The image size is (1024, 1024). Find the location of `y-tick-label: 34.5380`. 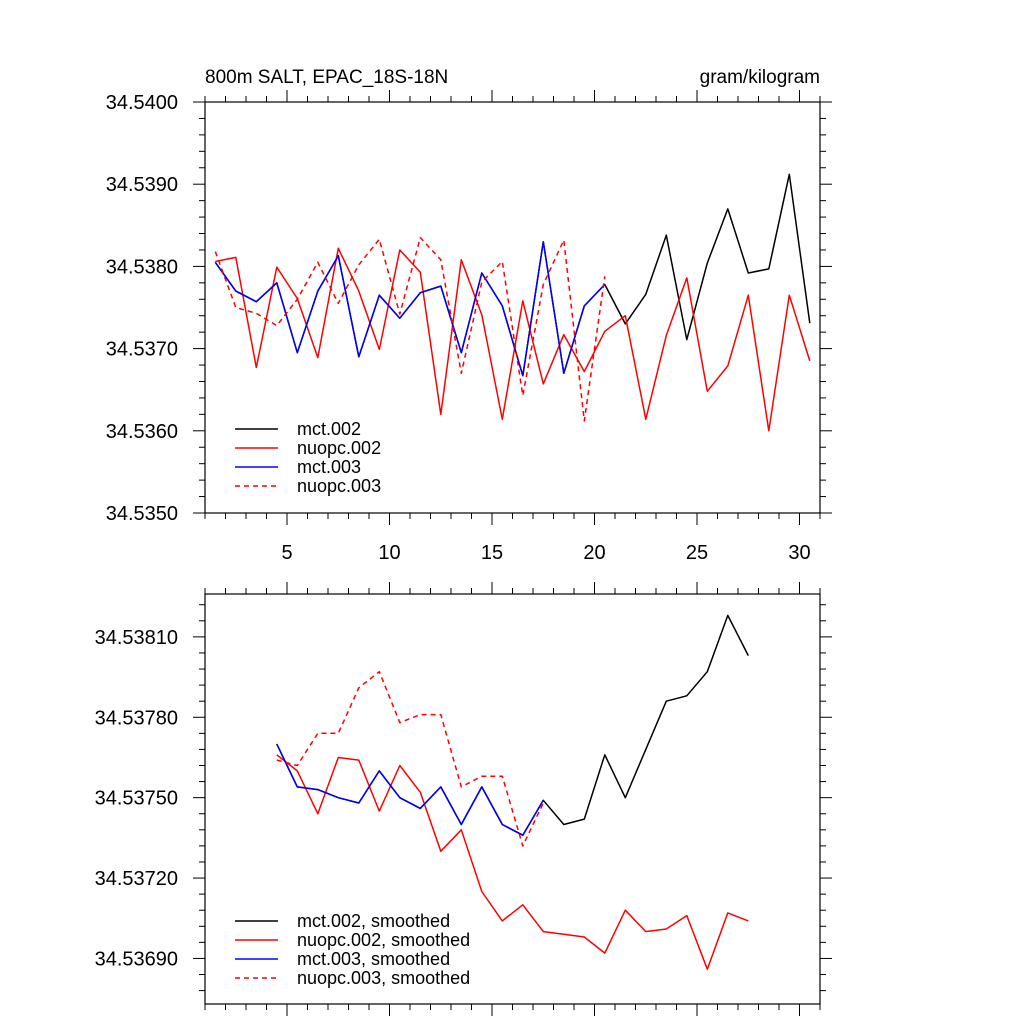

y-tick-label: 34.5380 is located at coordinates (142, 267).